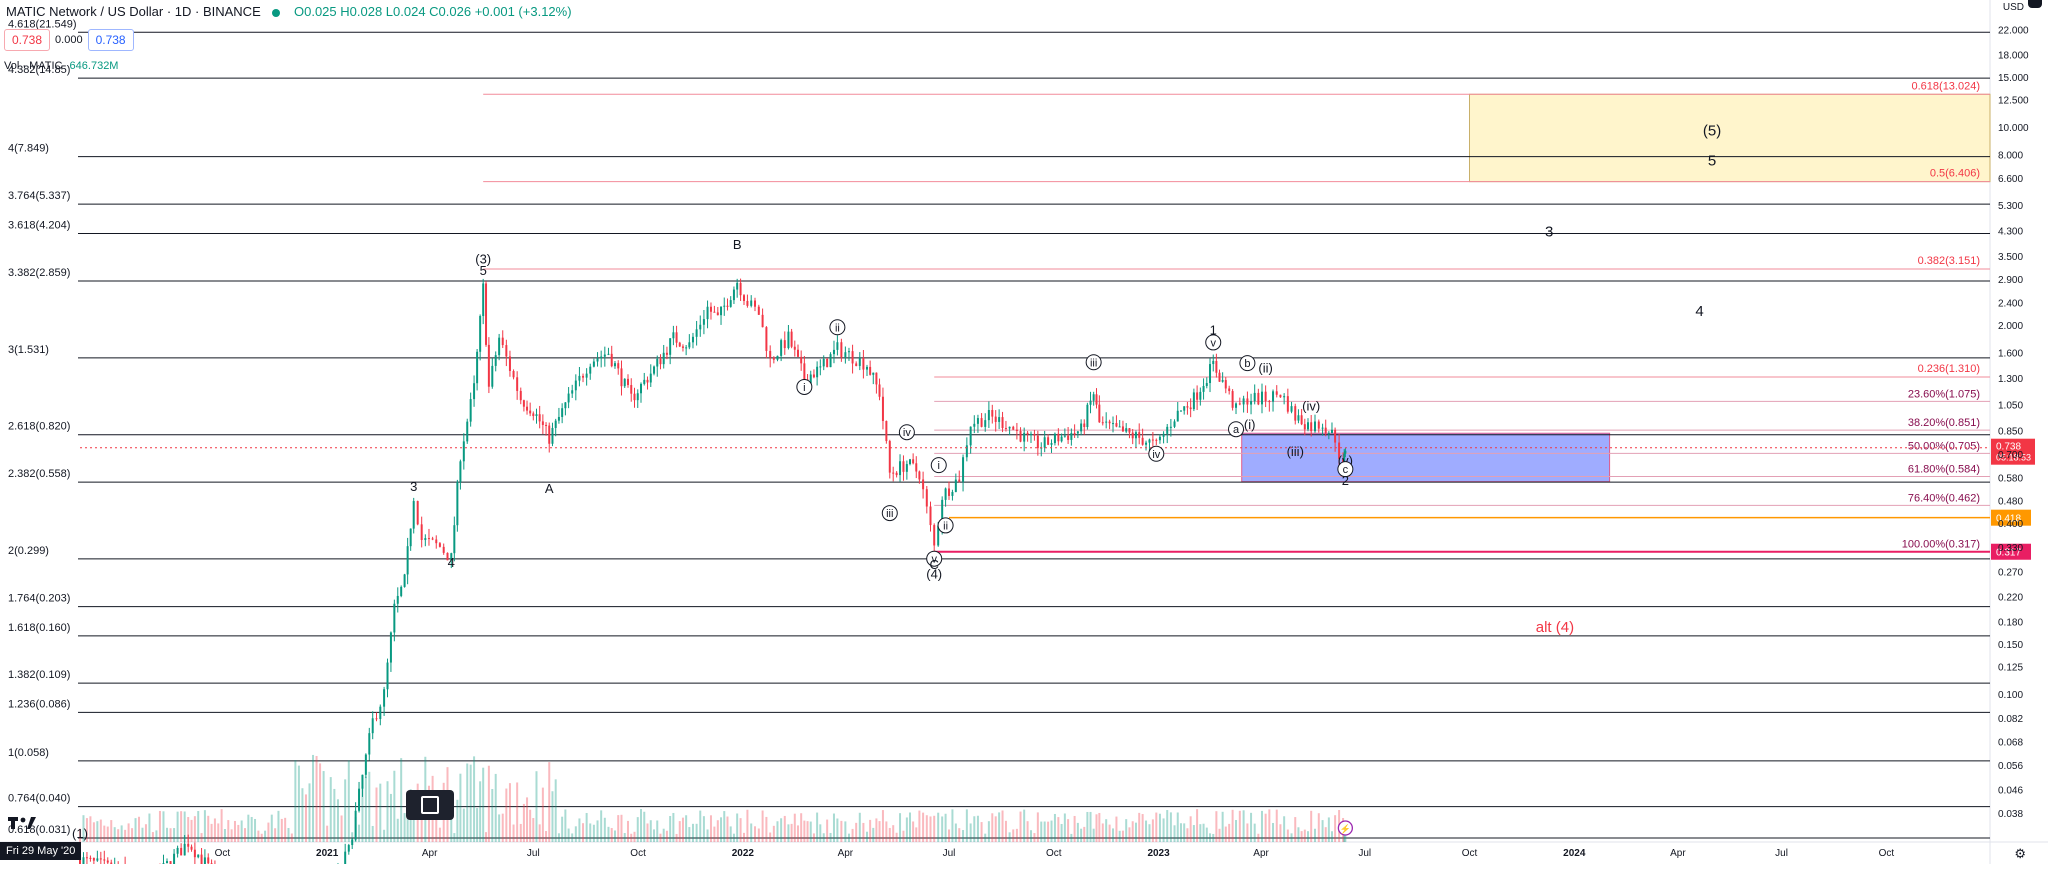  What do you see at coordinates (2010, 206) in the screenshot?
I see `y-tick-label: 5.300` at bounding box center [2010, 206].